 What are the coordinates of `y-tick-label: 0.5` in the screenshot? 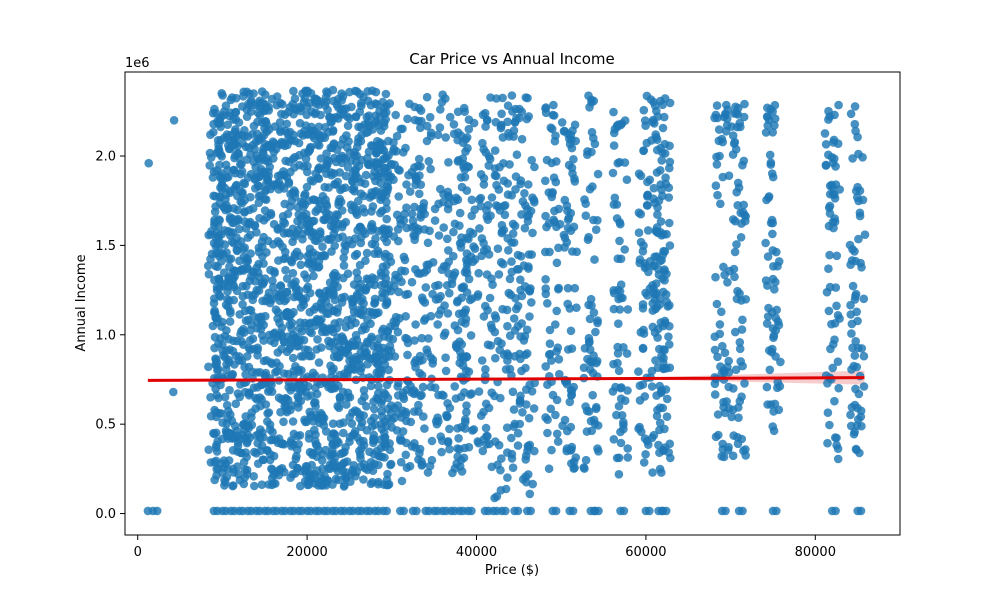 It's located at (105, 425).